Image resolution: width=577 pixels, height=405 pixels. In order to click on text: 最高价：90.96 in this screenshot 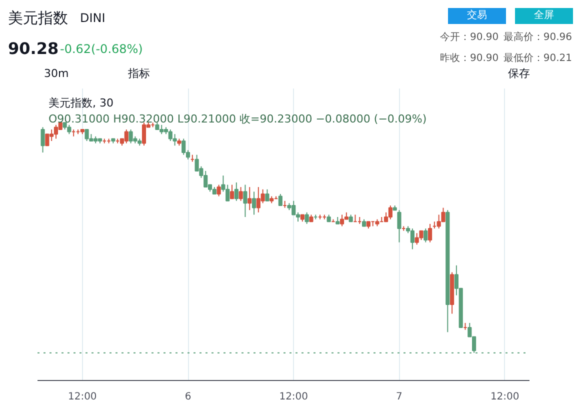, I will do `click(537, 38)`.